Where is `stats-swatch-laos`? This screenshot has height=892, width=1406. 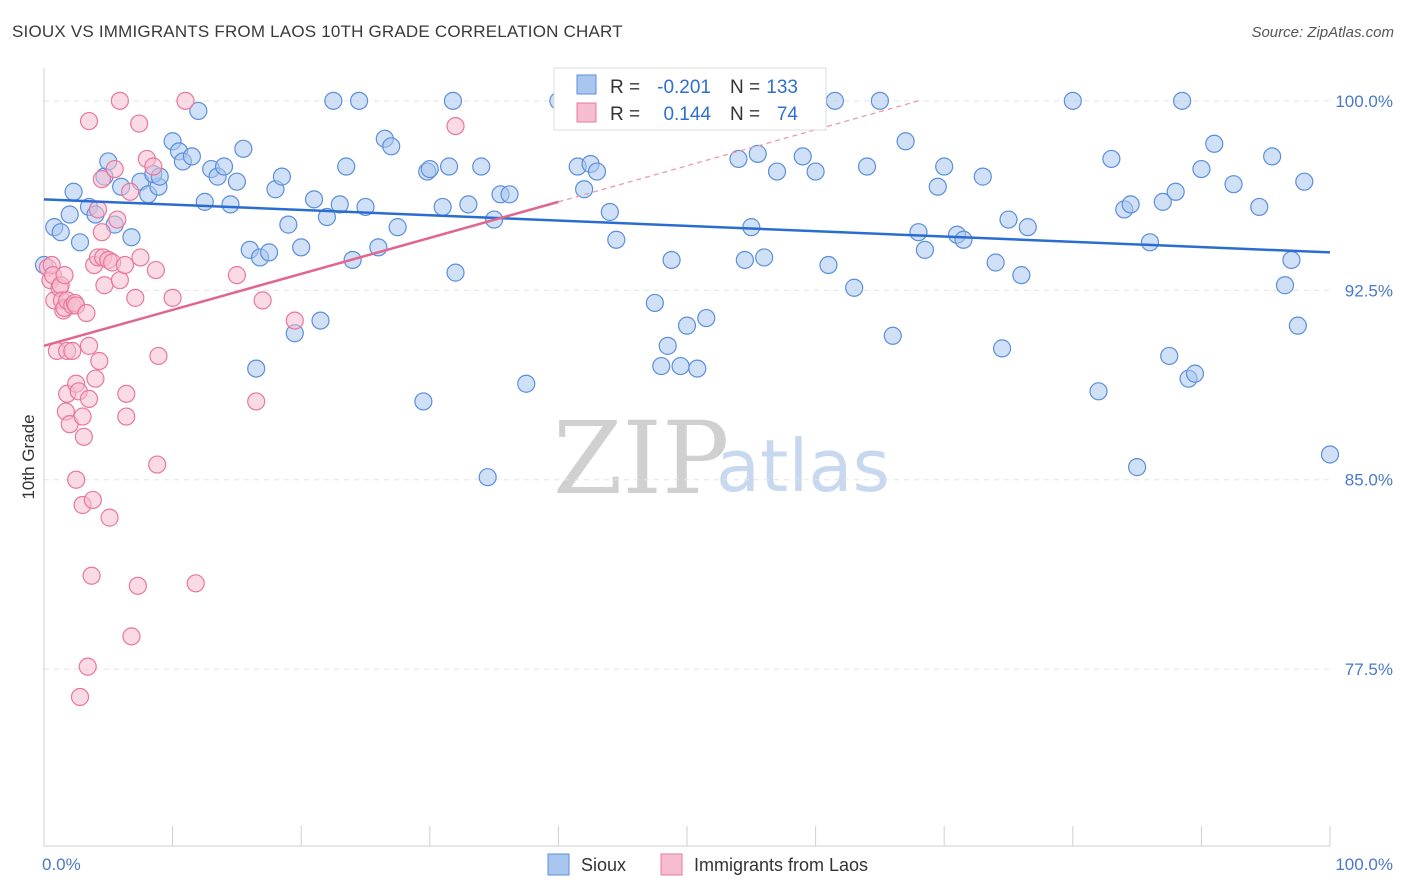 stats-swatch-laos is located at coordinates (586, 112).